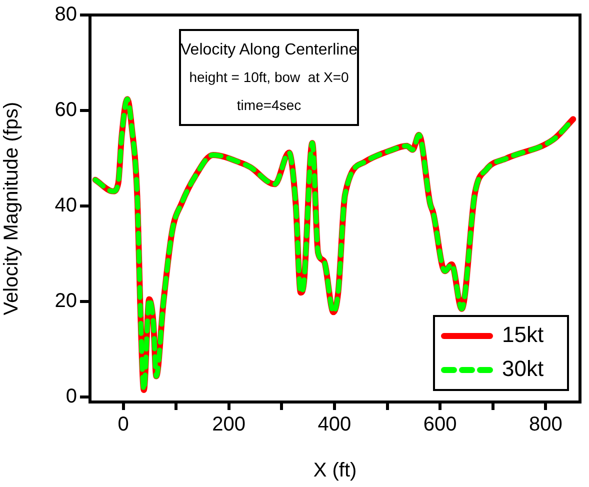 The width and height of the screenshot is (589, 487). I want to click on annotation: time=4sec, so click(269, 104).